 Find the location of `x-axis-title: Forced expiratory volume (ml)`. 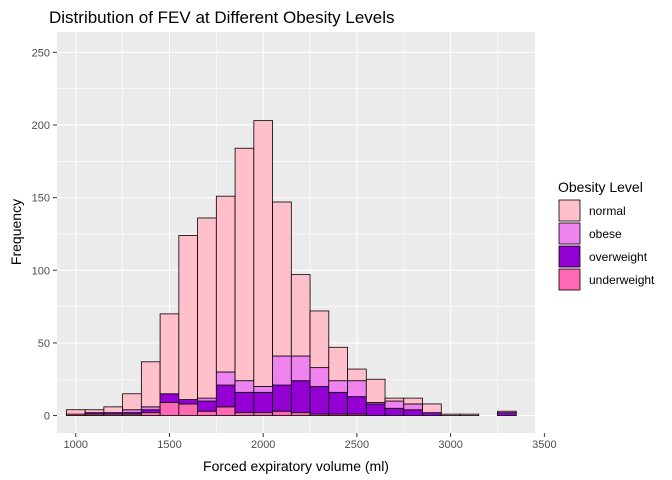

x-axis-title: Forced expiratory volume (ml) is located at coordinates (296, 466).